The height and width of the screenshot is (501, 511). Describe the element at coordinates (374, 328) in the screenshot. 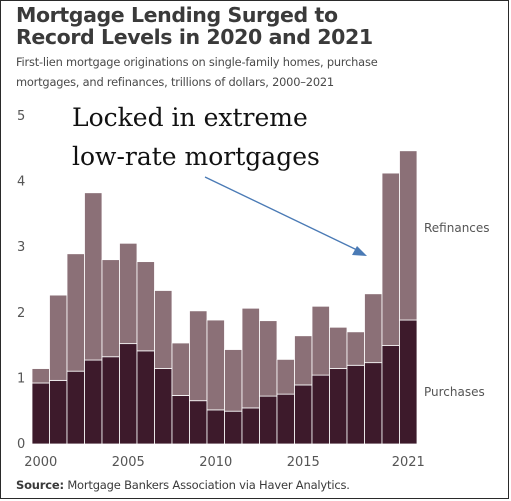

I see `bar-refinances-2019` at that location.